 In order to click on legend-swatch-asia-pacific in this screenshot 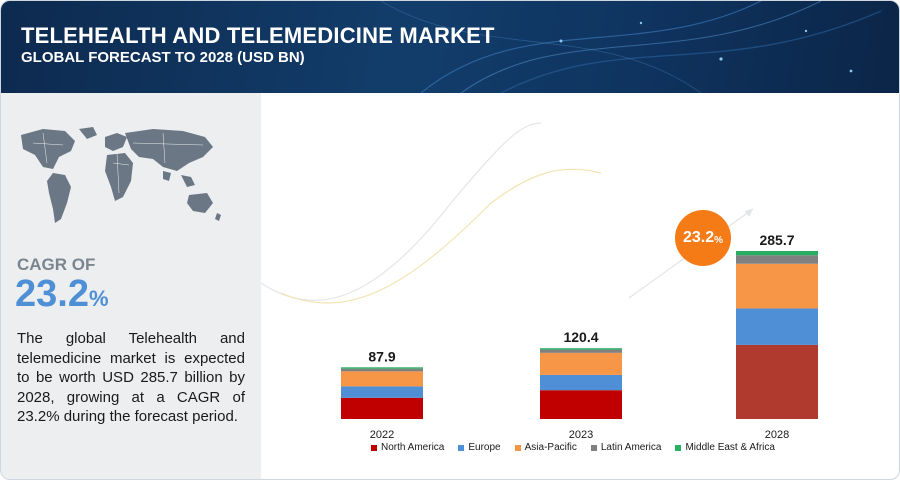, I will do `click(517, 447)`.